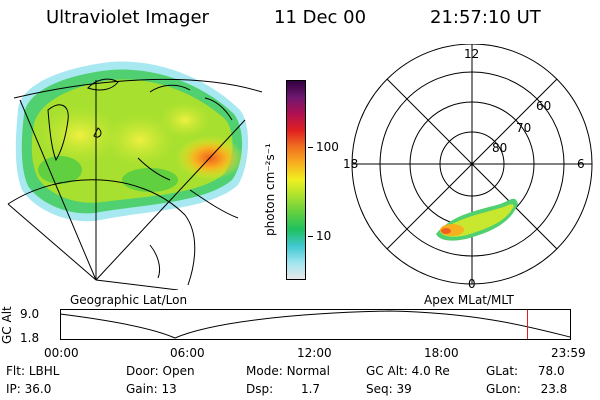  I want to click on altitude-xtick-2: 12:00, so click(314, 353).